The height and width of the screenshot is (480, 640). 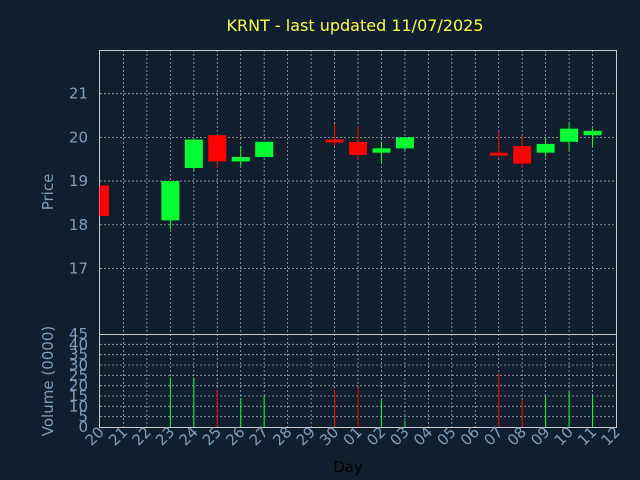 I want to click on volume-y-tick-label: 0, so click(x=83, y=427).